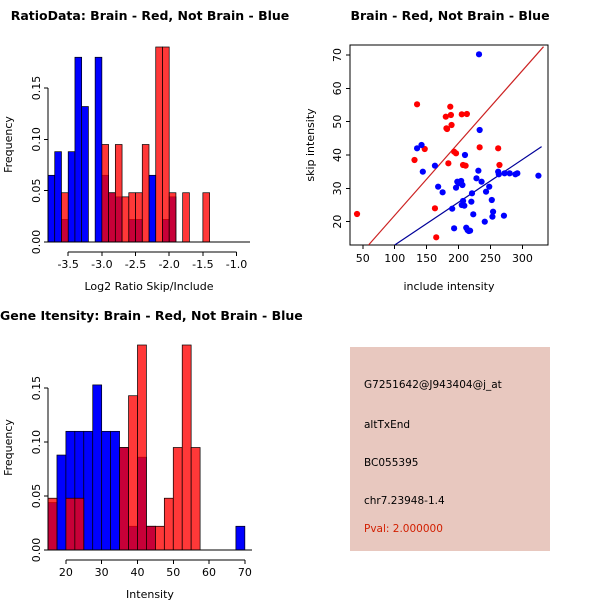 This screenshot has width=600, height=600. What do you see at coordinates (102, 572) in the screenshot?
I see `x-axis-tick-label: 30` at bounding box center [102, 572].